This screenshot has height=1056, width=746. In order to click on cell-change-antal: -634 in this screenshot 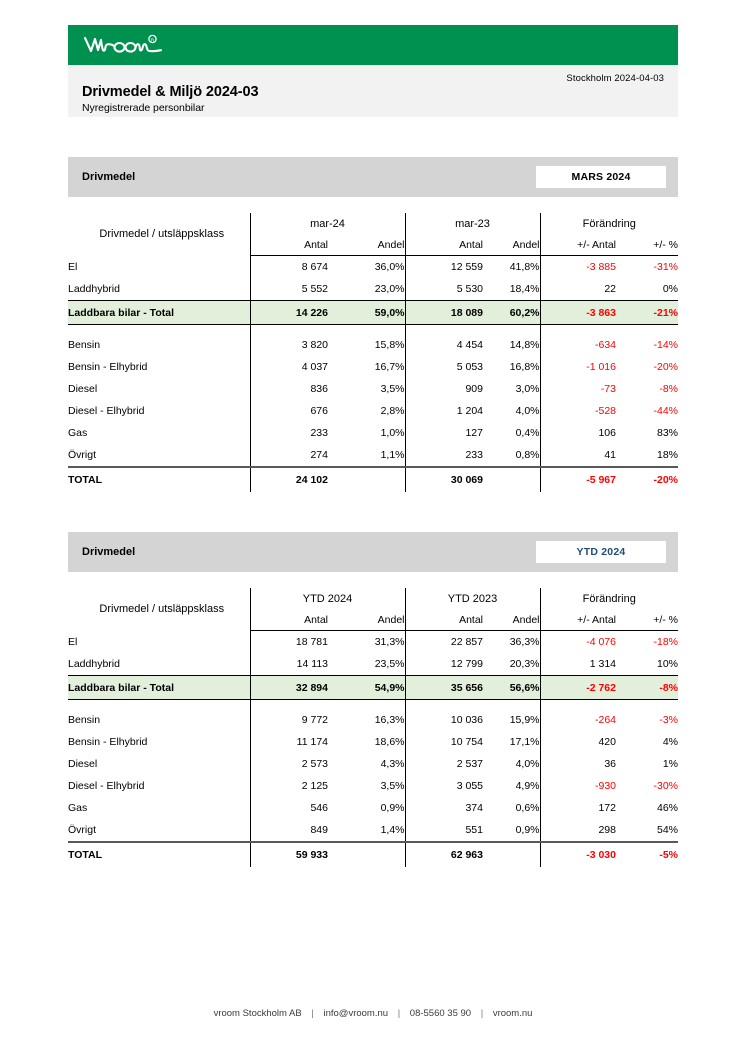, I will do `click(577, 345)`.